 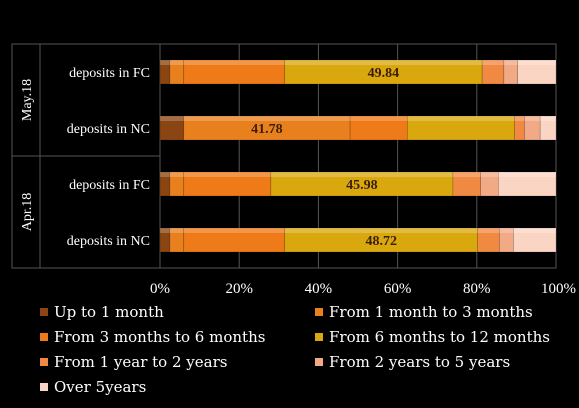 What do you see at coordinates (109, 312) in the screenshot?
I see `legend-label: Up to 1 month` at bounding box center [109, 312].